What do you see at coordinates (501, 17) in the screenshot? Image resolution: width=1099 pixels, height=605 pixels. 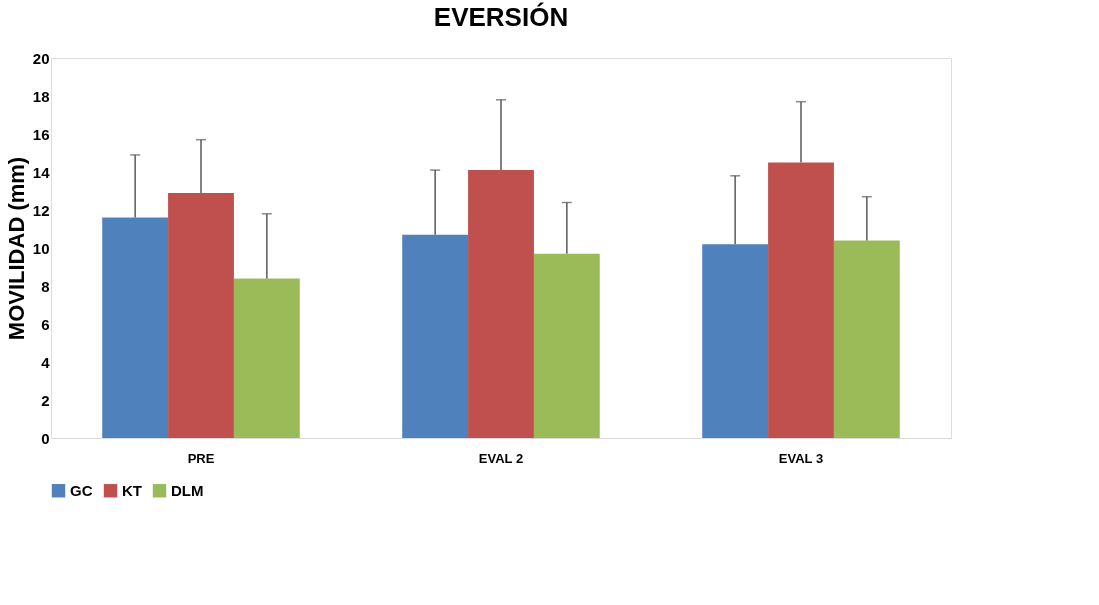 I see `chart-title: EVERSIÓN` at bounding box center [501, 17].